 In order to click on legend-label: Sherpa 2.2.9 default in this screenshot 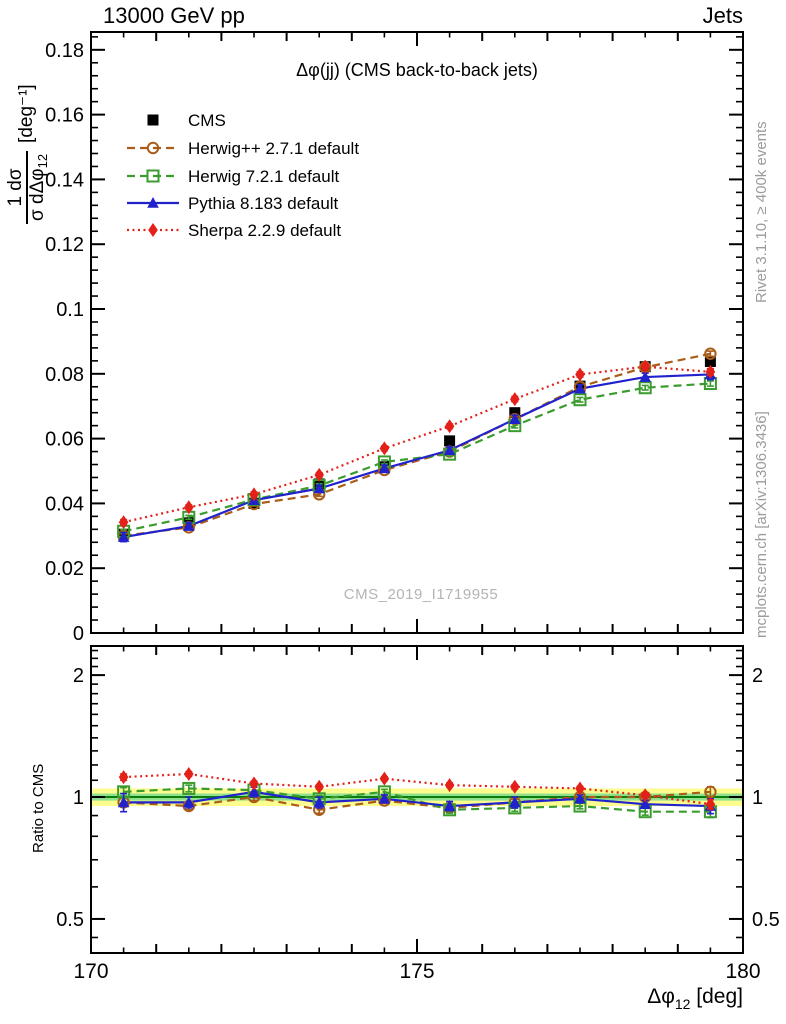, I will do `click(264, 230)`.